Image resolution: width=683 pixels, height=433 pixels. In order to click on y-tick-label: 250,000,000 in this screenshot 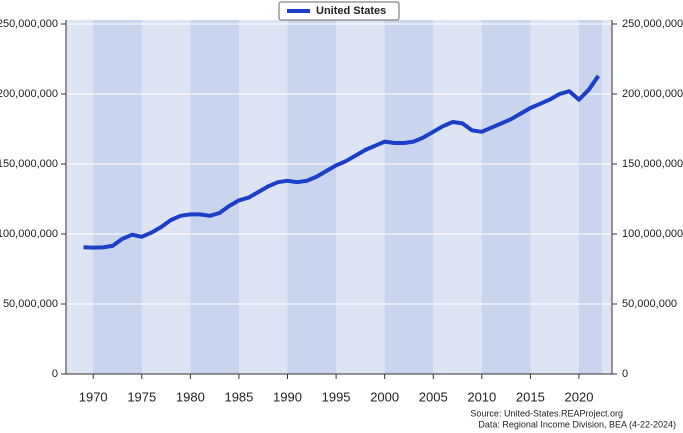, I will do `click(29, 24)`.